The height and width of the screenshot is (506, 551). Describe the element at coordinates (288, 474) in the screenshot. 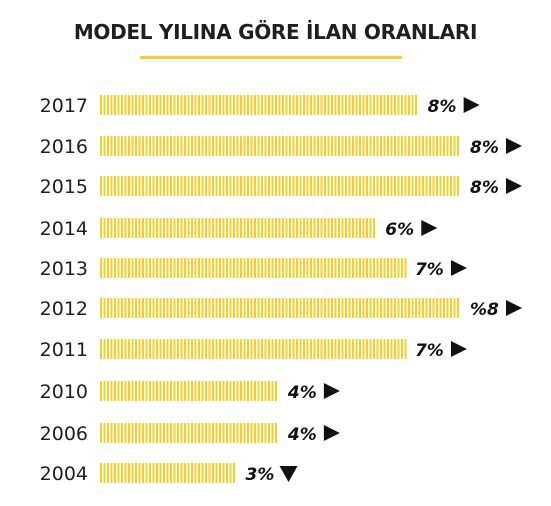

I see `arrow-down-icon` at that location.